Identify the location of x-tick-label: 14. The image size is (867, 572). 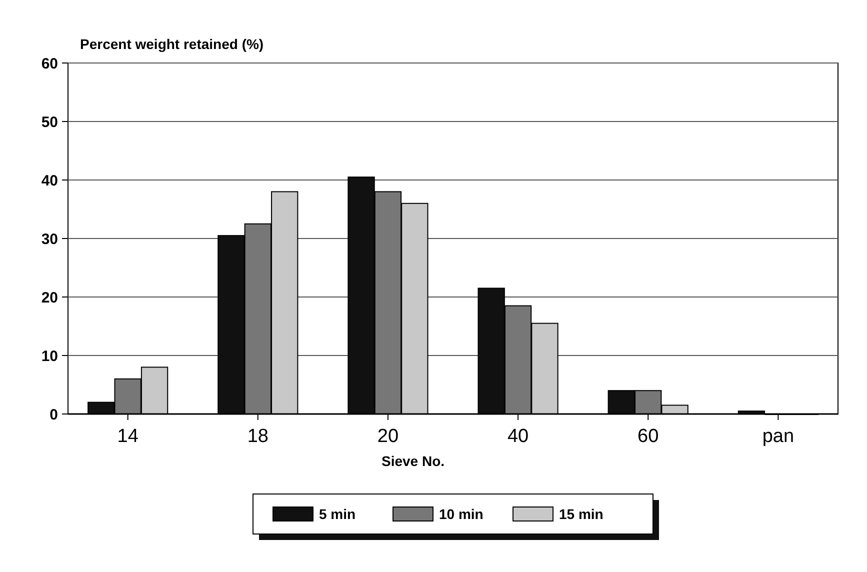
(128, 436).